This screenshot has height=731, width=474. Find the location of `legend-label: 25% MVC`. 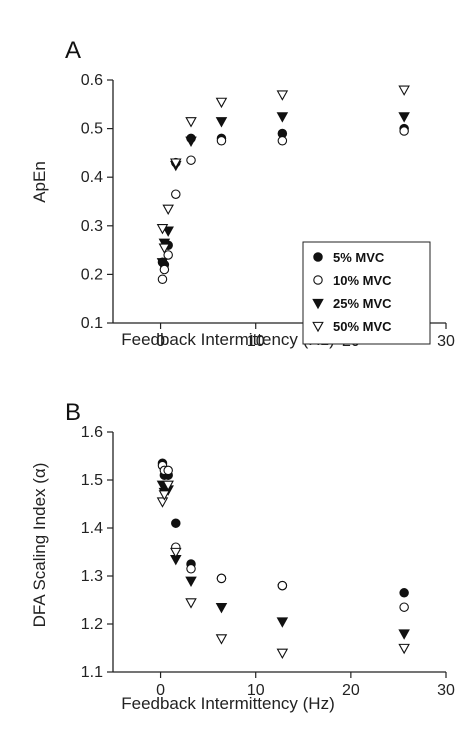

legend-label: 25% MVC is located at coordinates (362, 303).